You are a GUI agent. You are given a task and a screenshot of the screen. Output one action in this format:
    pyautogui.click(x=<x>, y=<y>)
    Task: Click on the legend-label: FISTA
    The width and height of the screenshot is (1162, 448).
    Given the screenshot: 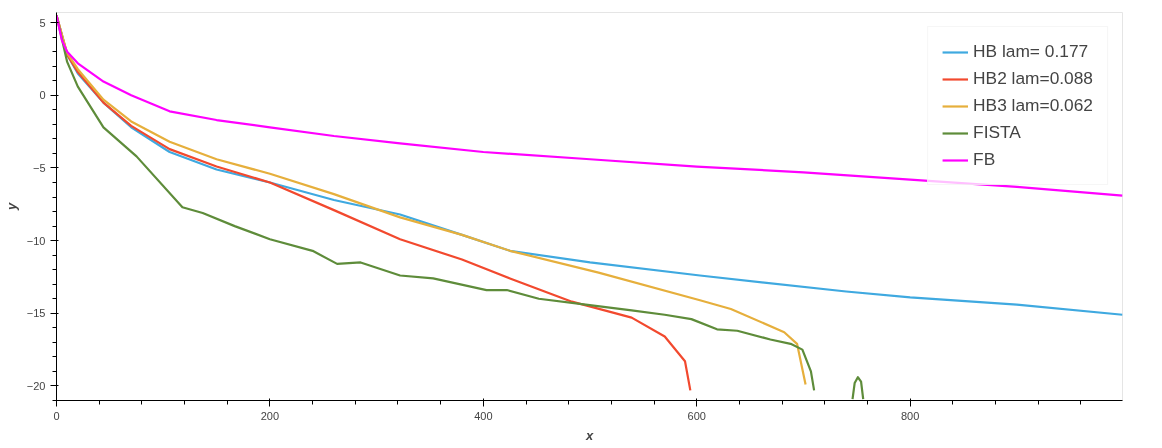 What is the action you would take?
    pyautogui.click(x=997, y=132)
    